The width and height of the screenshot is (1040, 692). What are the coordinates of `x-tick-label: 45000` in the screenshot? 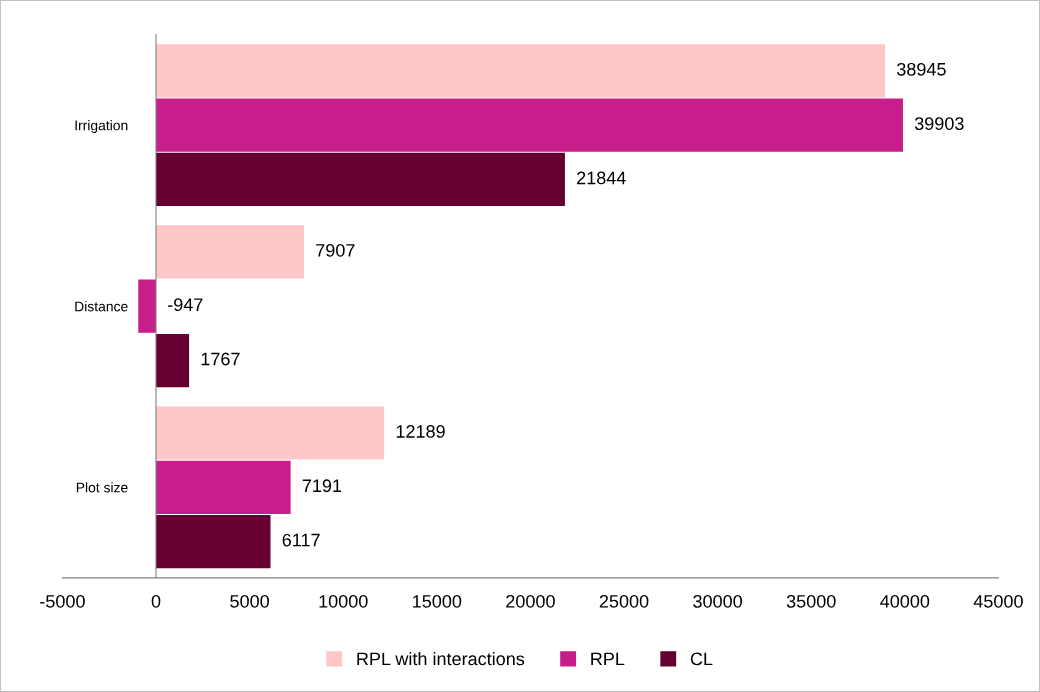 It's located at (998, 601).